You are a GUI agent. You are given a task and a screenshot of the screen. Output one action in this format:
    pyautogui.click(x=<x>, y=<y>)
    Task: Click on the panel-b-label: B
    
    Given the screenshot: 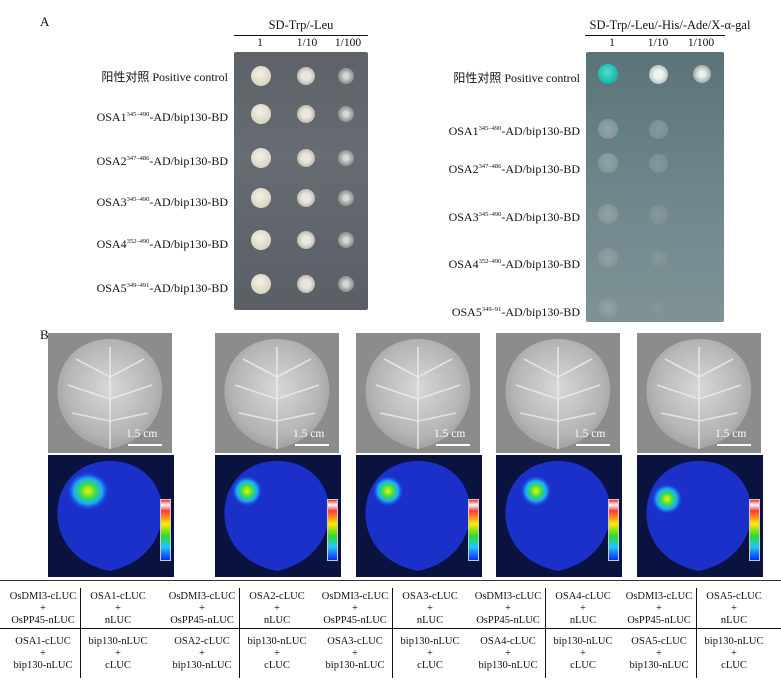 What is the action you would take?
    pyautogui.click(x=44, y=334)
    